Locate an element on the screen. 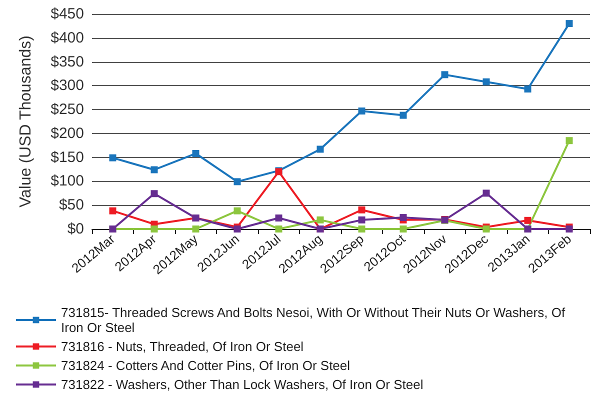  legend-label: 731816 - Nuts, Threaded, Of Iron Or Steel is located at coordinates (182, 346).